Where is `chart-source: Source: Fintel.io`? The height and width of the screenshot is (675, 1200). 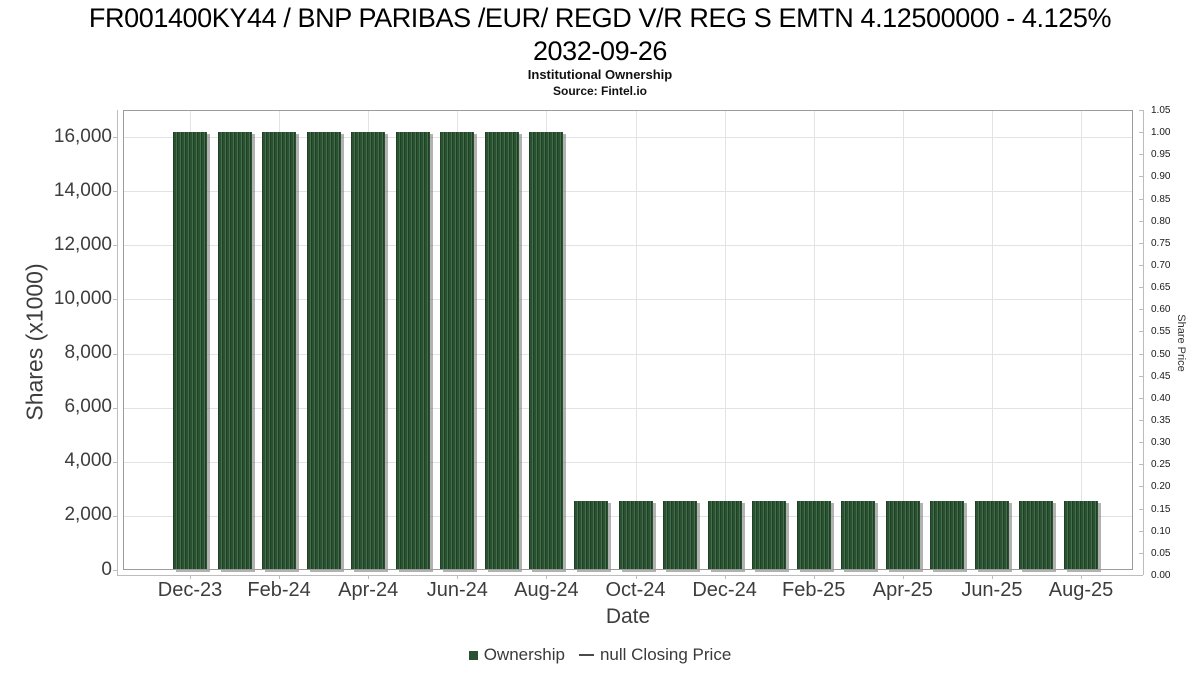 chart-source: Source: Fintel.io is located at coordinates (599, 91).